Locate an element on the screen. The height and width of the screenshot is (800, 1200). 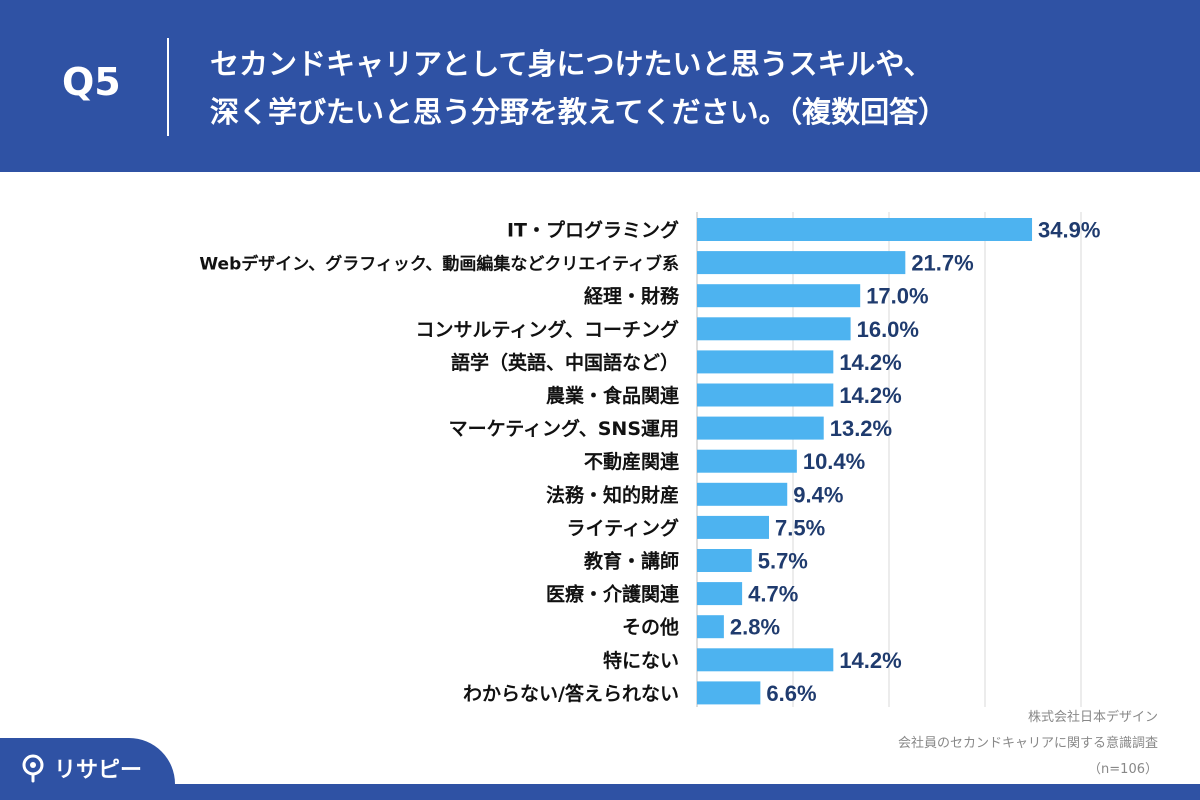
logo-badge is located at coordinates (87, 769).